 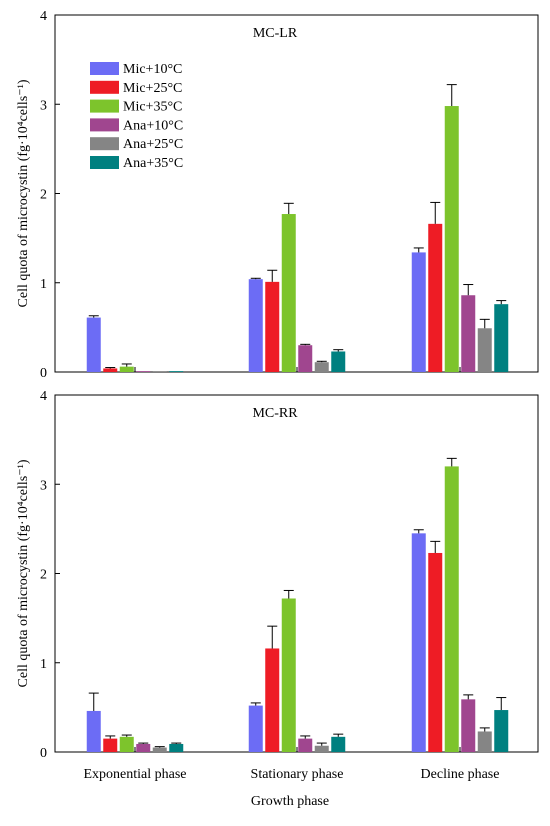 I want to click on legend-label: Ana+25°C, so click(x=153, y=144).